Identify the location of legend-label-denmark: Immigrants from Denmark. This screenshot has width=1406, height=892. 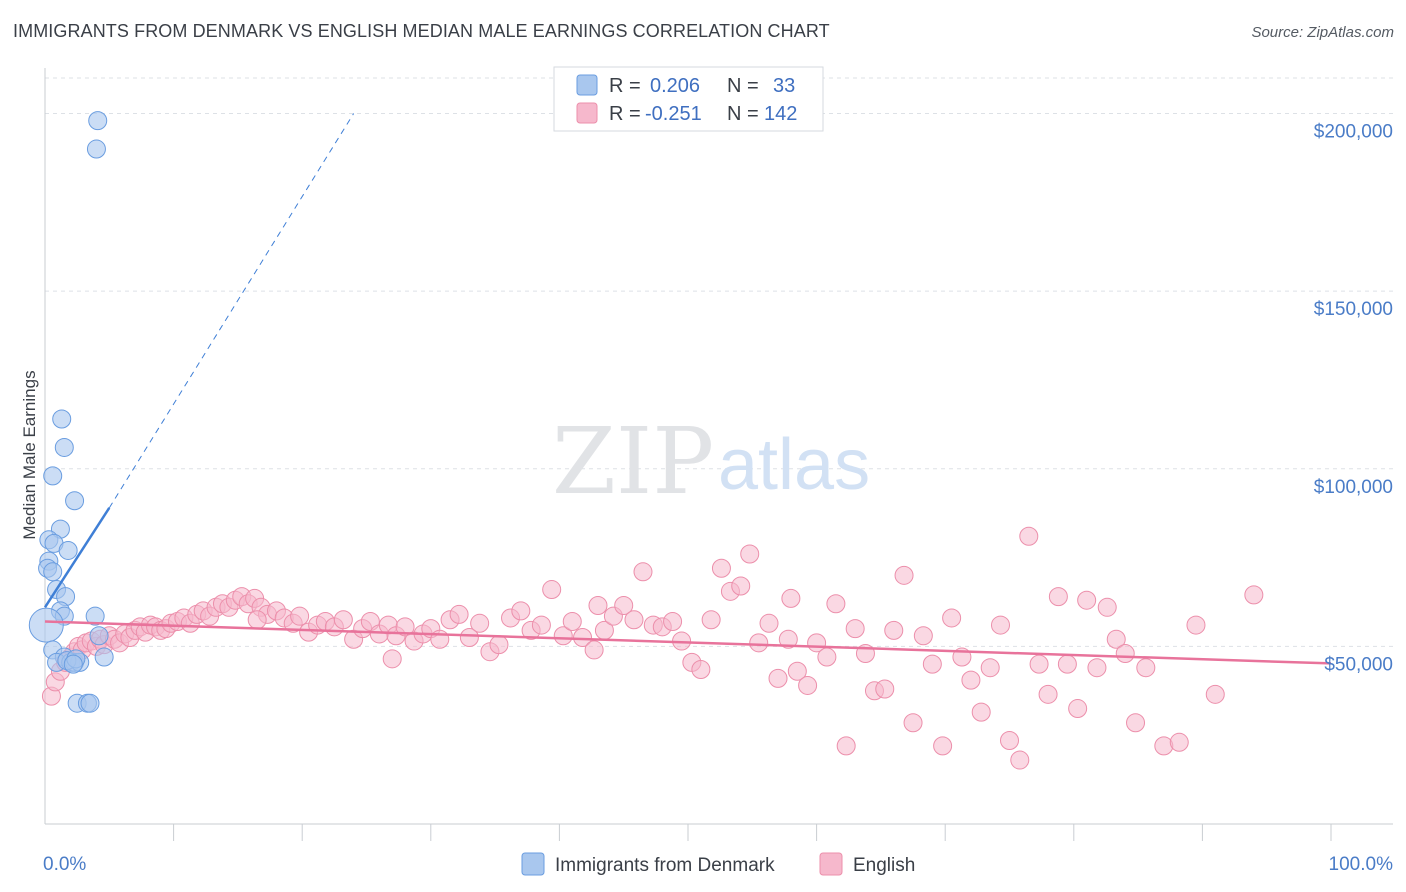
(665, 865).